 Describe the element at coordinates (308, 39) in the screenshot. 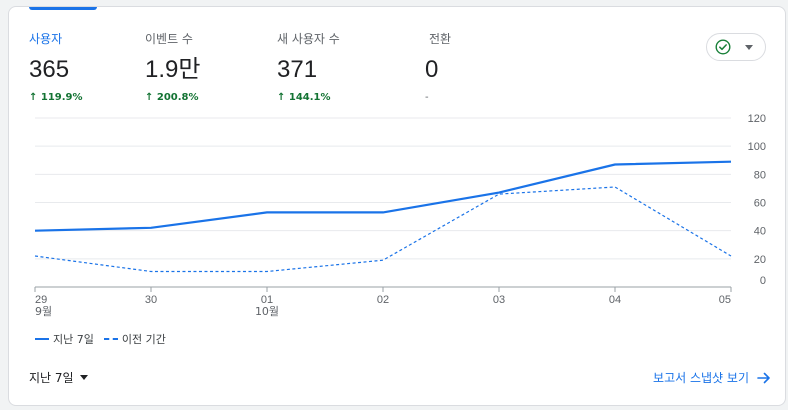

I see `metric-label: 새 사용자 수` at that location.